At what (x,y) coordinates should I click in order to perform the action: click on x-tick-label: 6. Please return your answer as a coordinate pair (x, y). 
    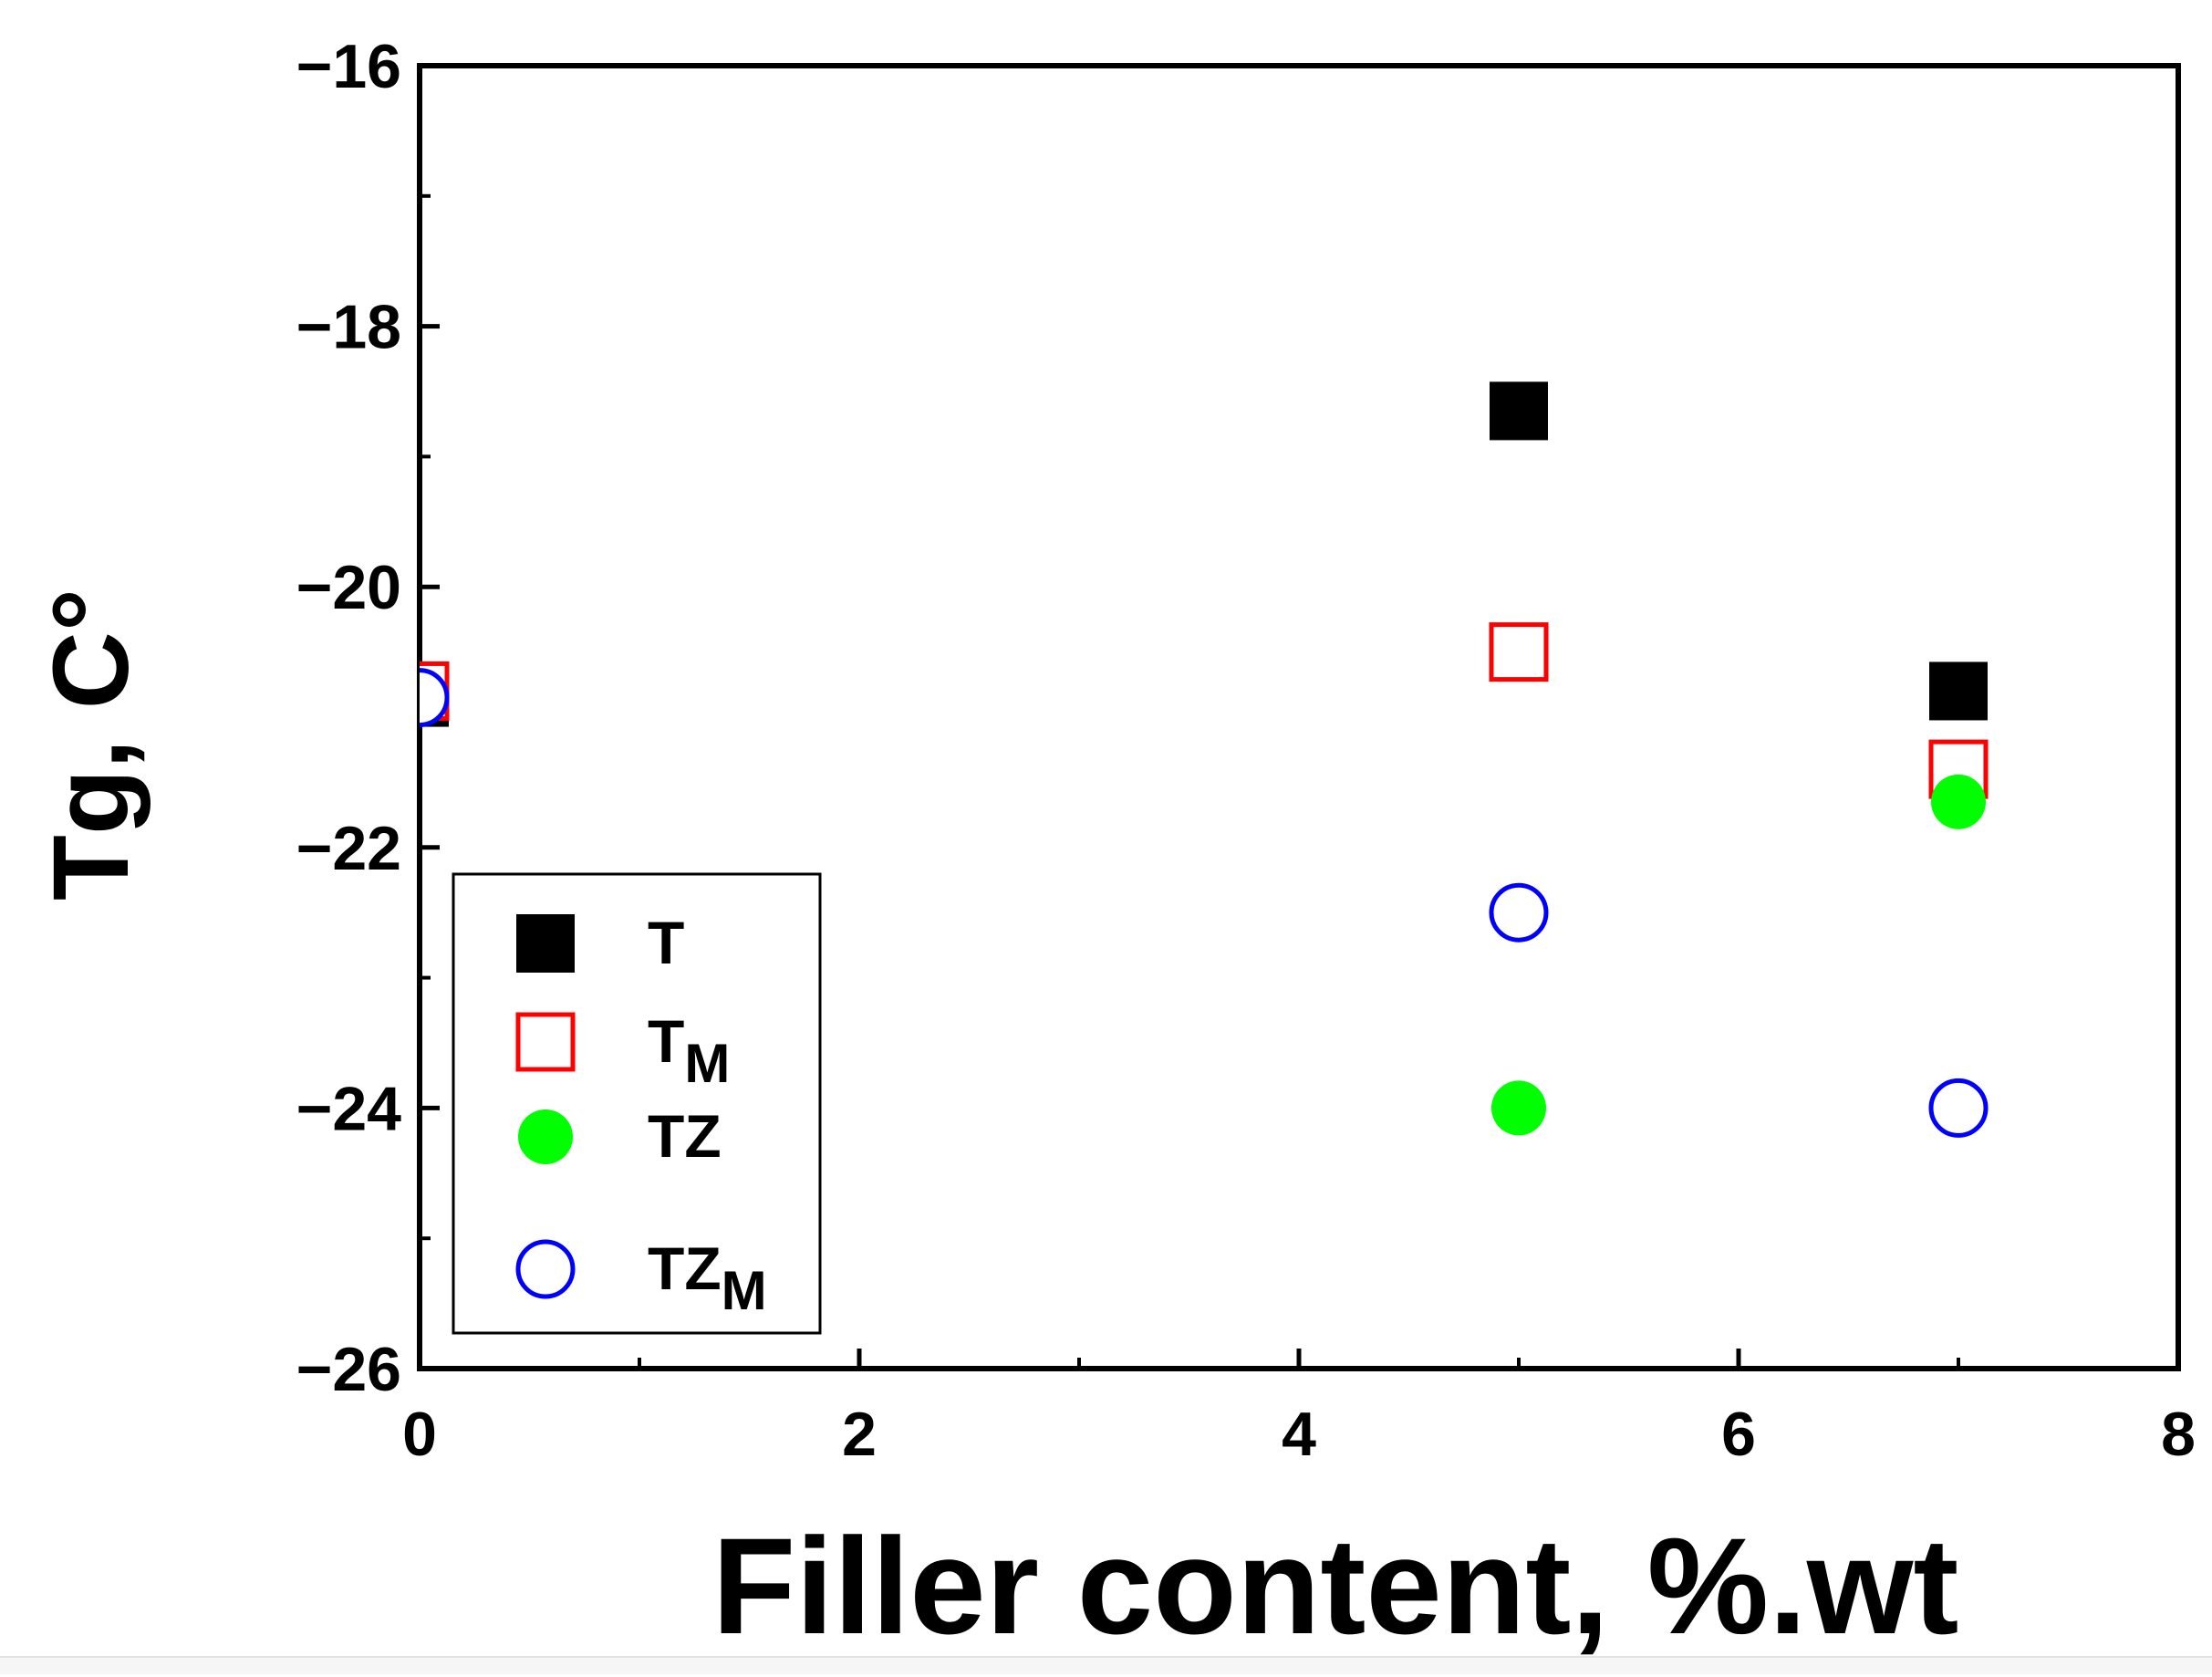
    Looking at the image, I should click on (1739, 1434).